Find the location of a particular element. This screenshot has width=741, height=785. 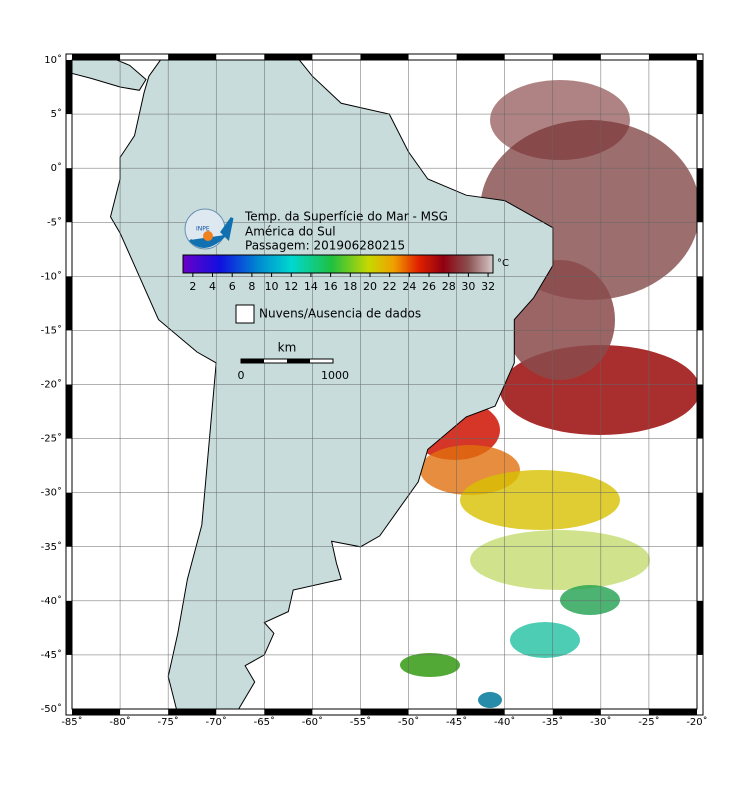

lat-label: -40˚ is located at coordinates (51, 601).